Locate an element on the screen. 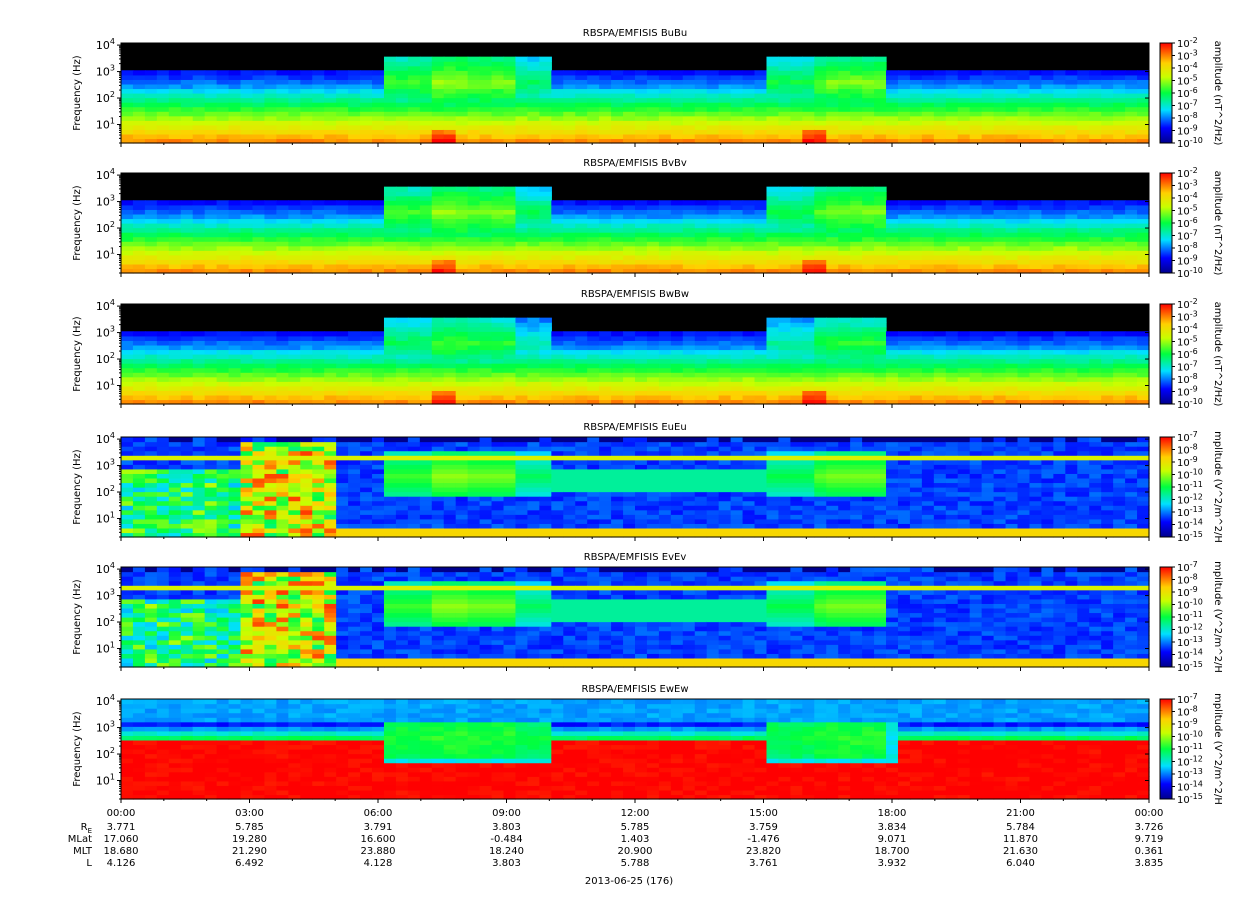 This screenshot has width=1248, height=903. ephemeris-value: 21.290 is located at coordinates (249, 851).